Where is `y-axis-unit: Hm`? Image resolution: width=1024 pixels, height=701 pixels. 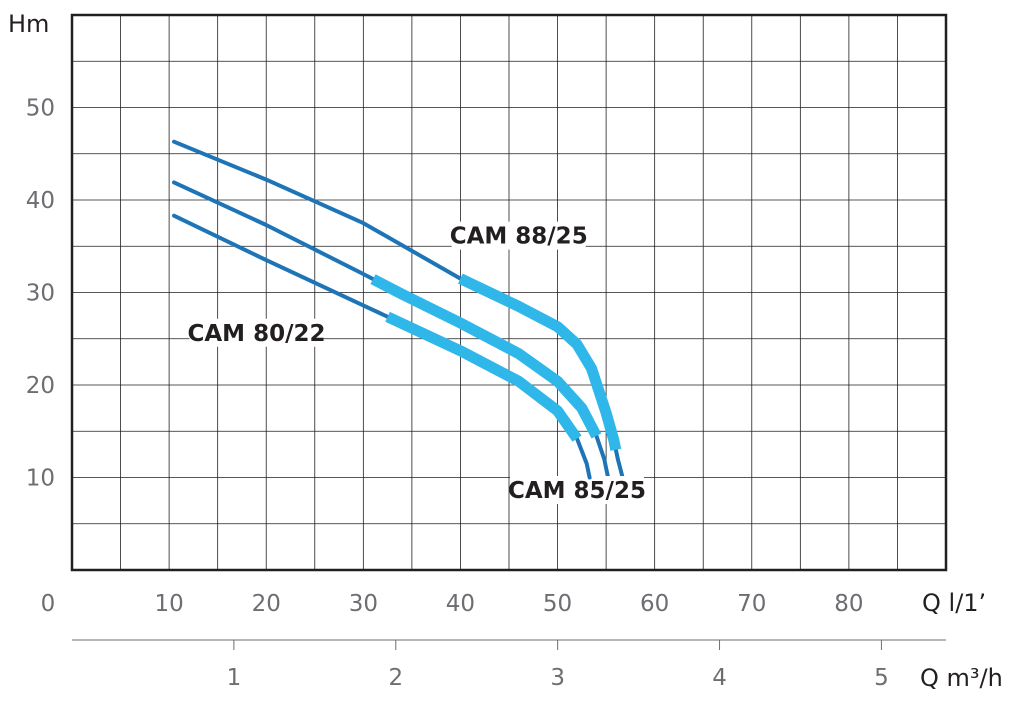
y-axis-unit: Hm is located at coordinates (28, 24).